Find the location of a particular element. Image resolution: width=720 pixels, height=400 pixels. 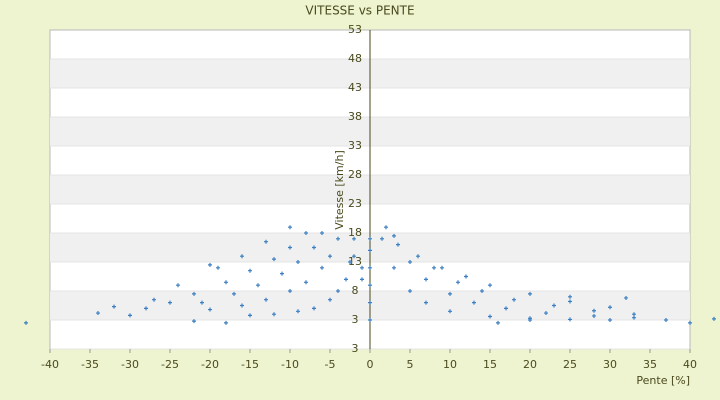

x-tick-label: 15 is located at coordinates (490, 364).